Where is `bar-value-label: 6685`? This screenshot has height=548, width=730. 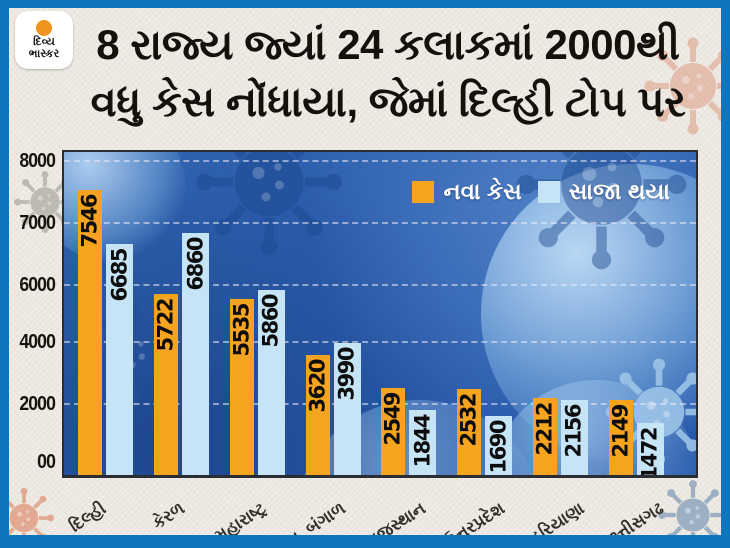 bar-value-label: 6685 is located at coordinates (119, 275).